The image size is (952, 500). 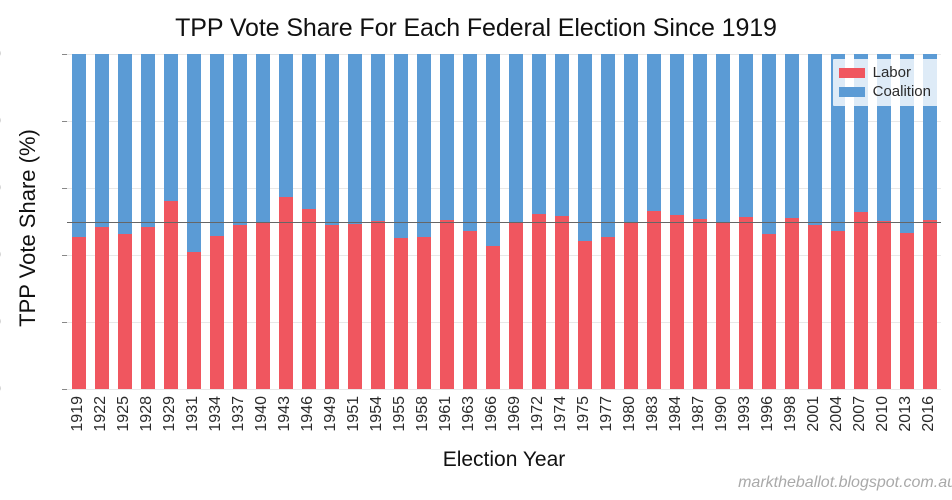 I want to click on x-tick-label: 1937, so click(x=238, y=414).